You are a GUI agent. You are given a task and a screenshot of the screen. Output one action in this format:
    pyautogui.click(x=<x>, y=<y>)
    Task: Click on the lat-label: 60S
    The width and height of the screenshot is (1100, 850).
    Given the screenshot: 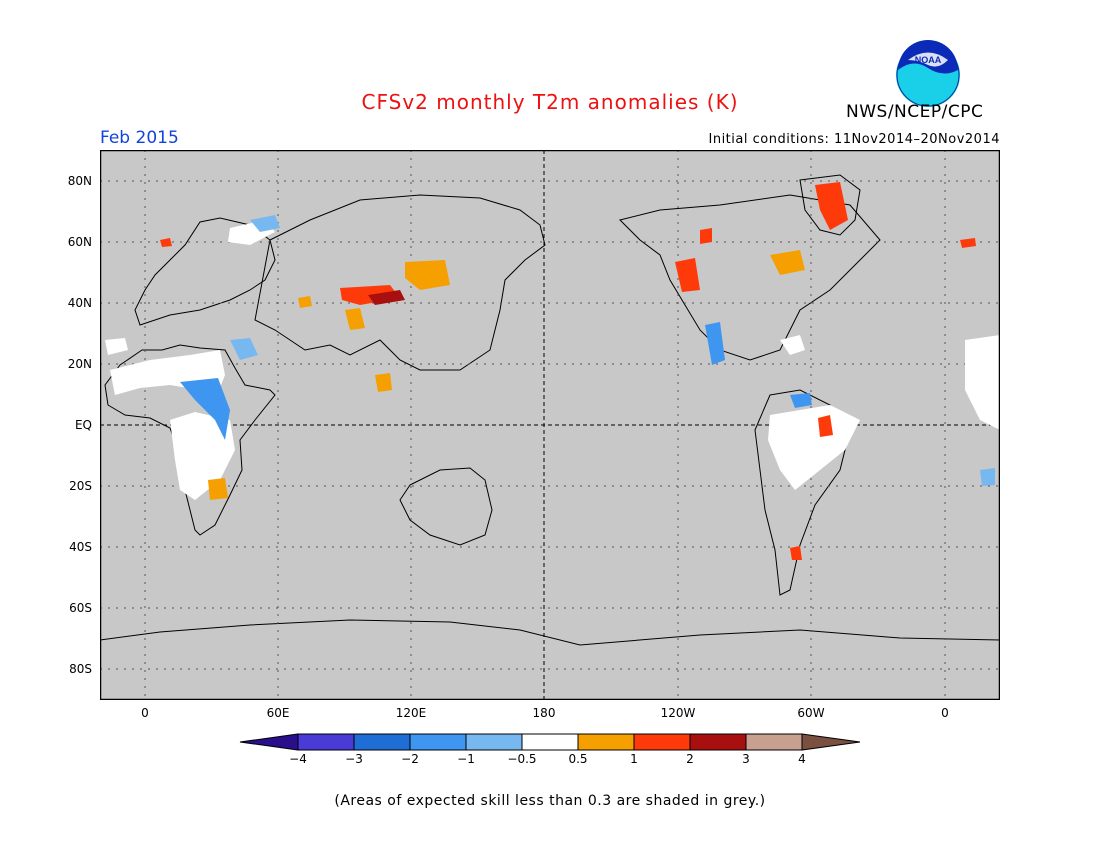 What is the action you would take?
    pyautogui.click(x=80, y=608)
    